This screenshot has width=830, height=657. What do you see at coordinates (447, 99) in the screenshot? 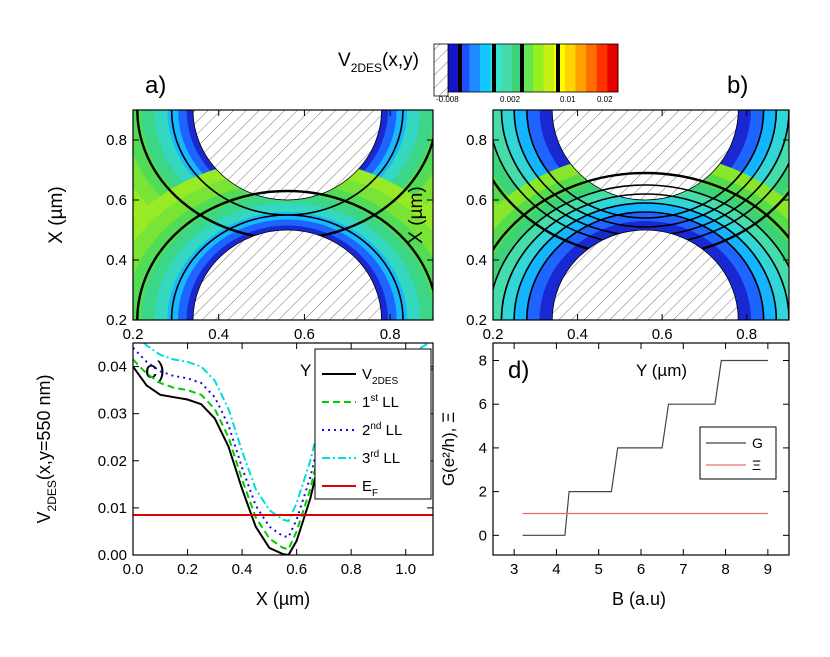
I see `colorbar-tick: -0.008` at bounding box center [447, 99].